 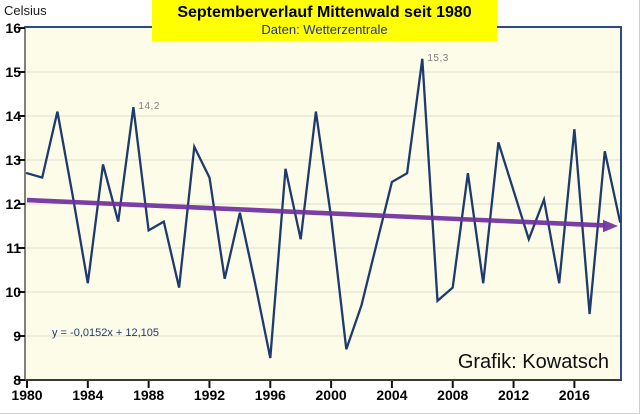 I want to click on y-axis-unit-label: Celsius, so click(x=25, y=10).